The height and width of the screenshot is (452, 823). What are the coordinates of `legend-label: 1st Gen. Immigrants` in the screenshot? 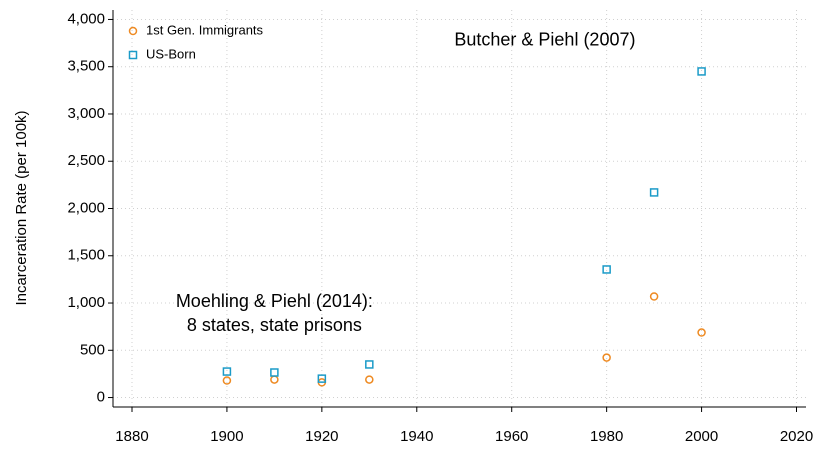 It's located at (205, 29).